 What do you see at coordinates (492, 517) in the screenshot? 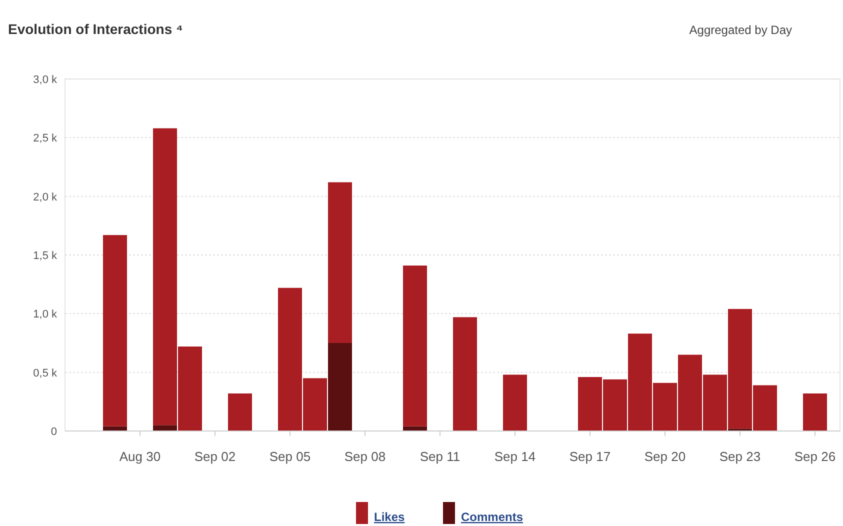
I see `legend-label: Comments` at bounding box center [492, 517].